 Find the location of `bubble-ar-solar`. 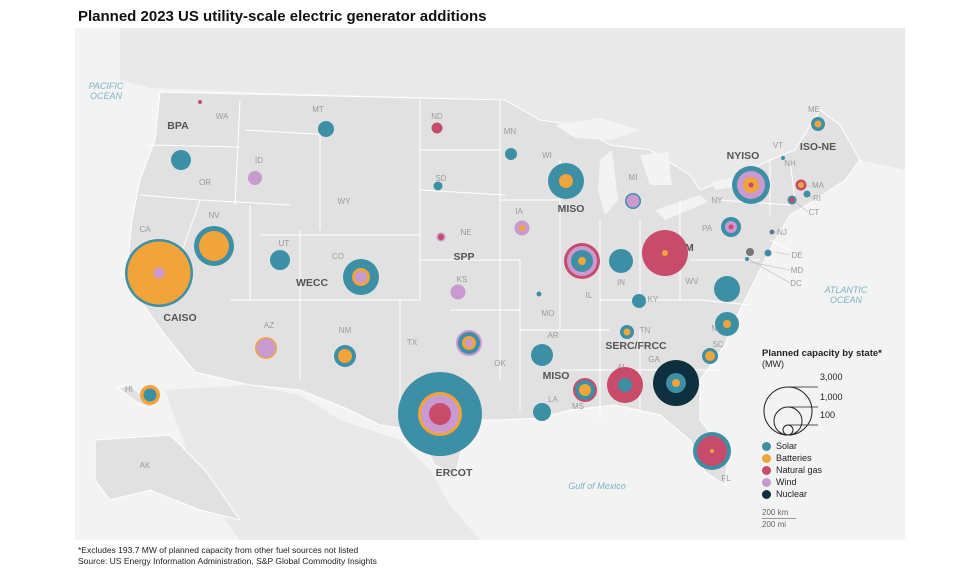

bubble-ar-solar is located at coordinates (542, 355).